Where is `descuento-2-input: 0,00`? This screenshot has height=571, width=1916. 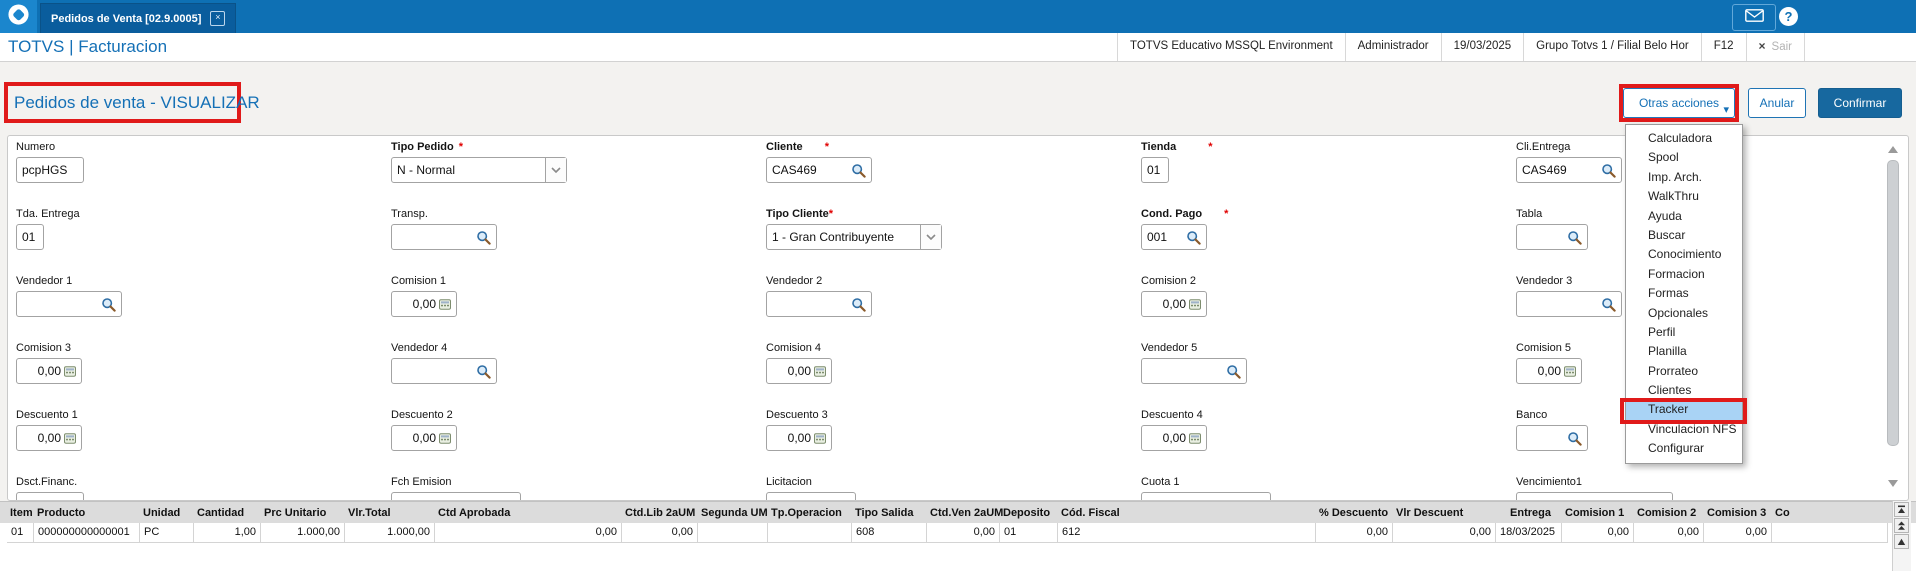 descuento-2-input: 0,00 is located at coordinates (424, 438).